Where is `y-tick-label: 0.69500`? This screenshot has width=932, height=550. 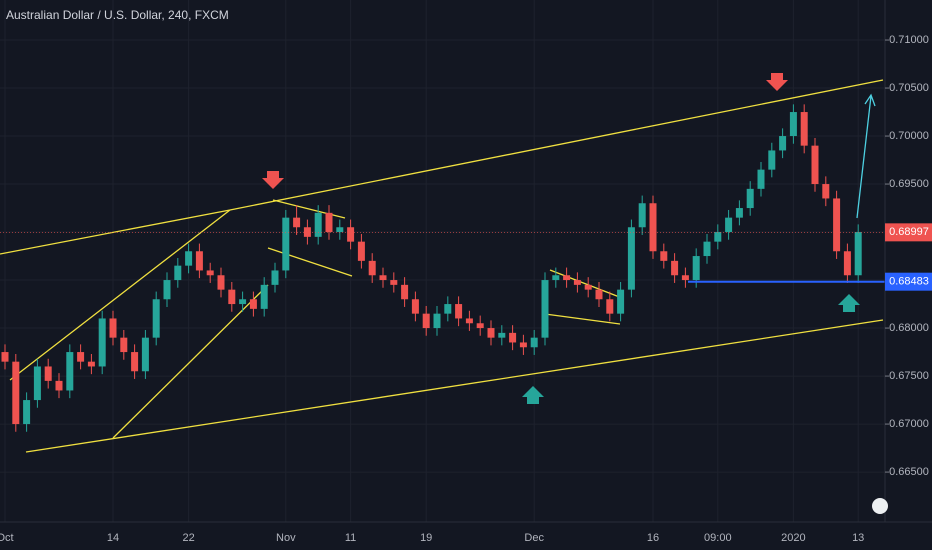 y-tick-label: 0.69500 is located at coordinates (909, 184).